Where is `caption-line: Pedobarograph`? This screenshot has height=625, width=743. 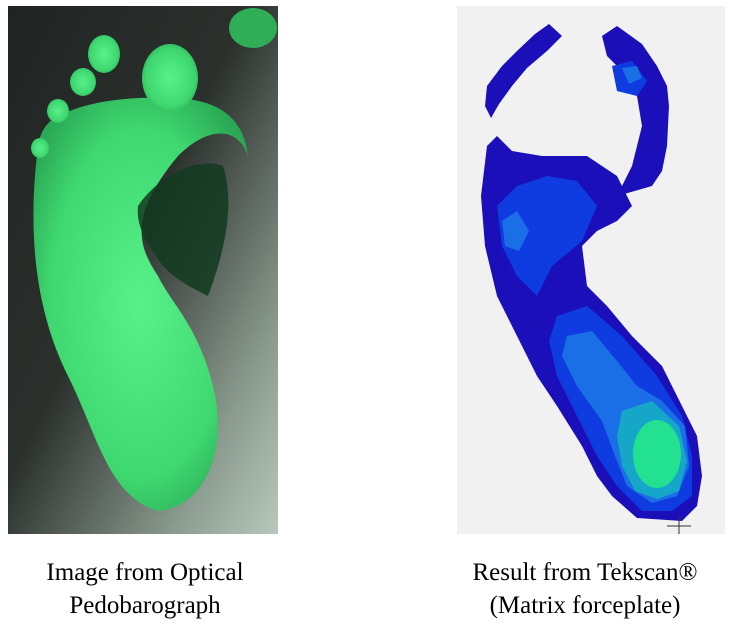
caption-line: Pedobarograph is located at coordinates (145, 605).